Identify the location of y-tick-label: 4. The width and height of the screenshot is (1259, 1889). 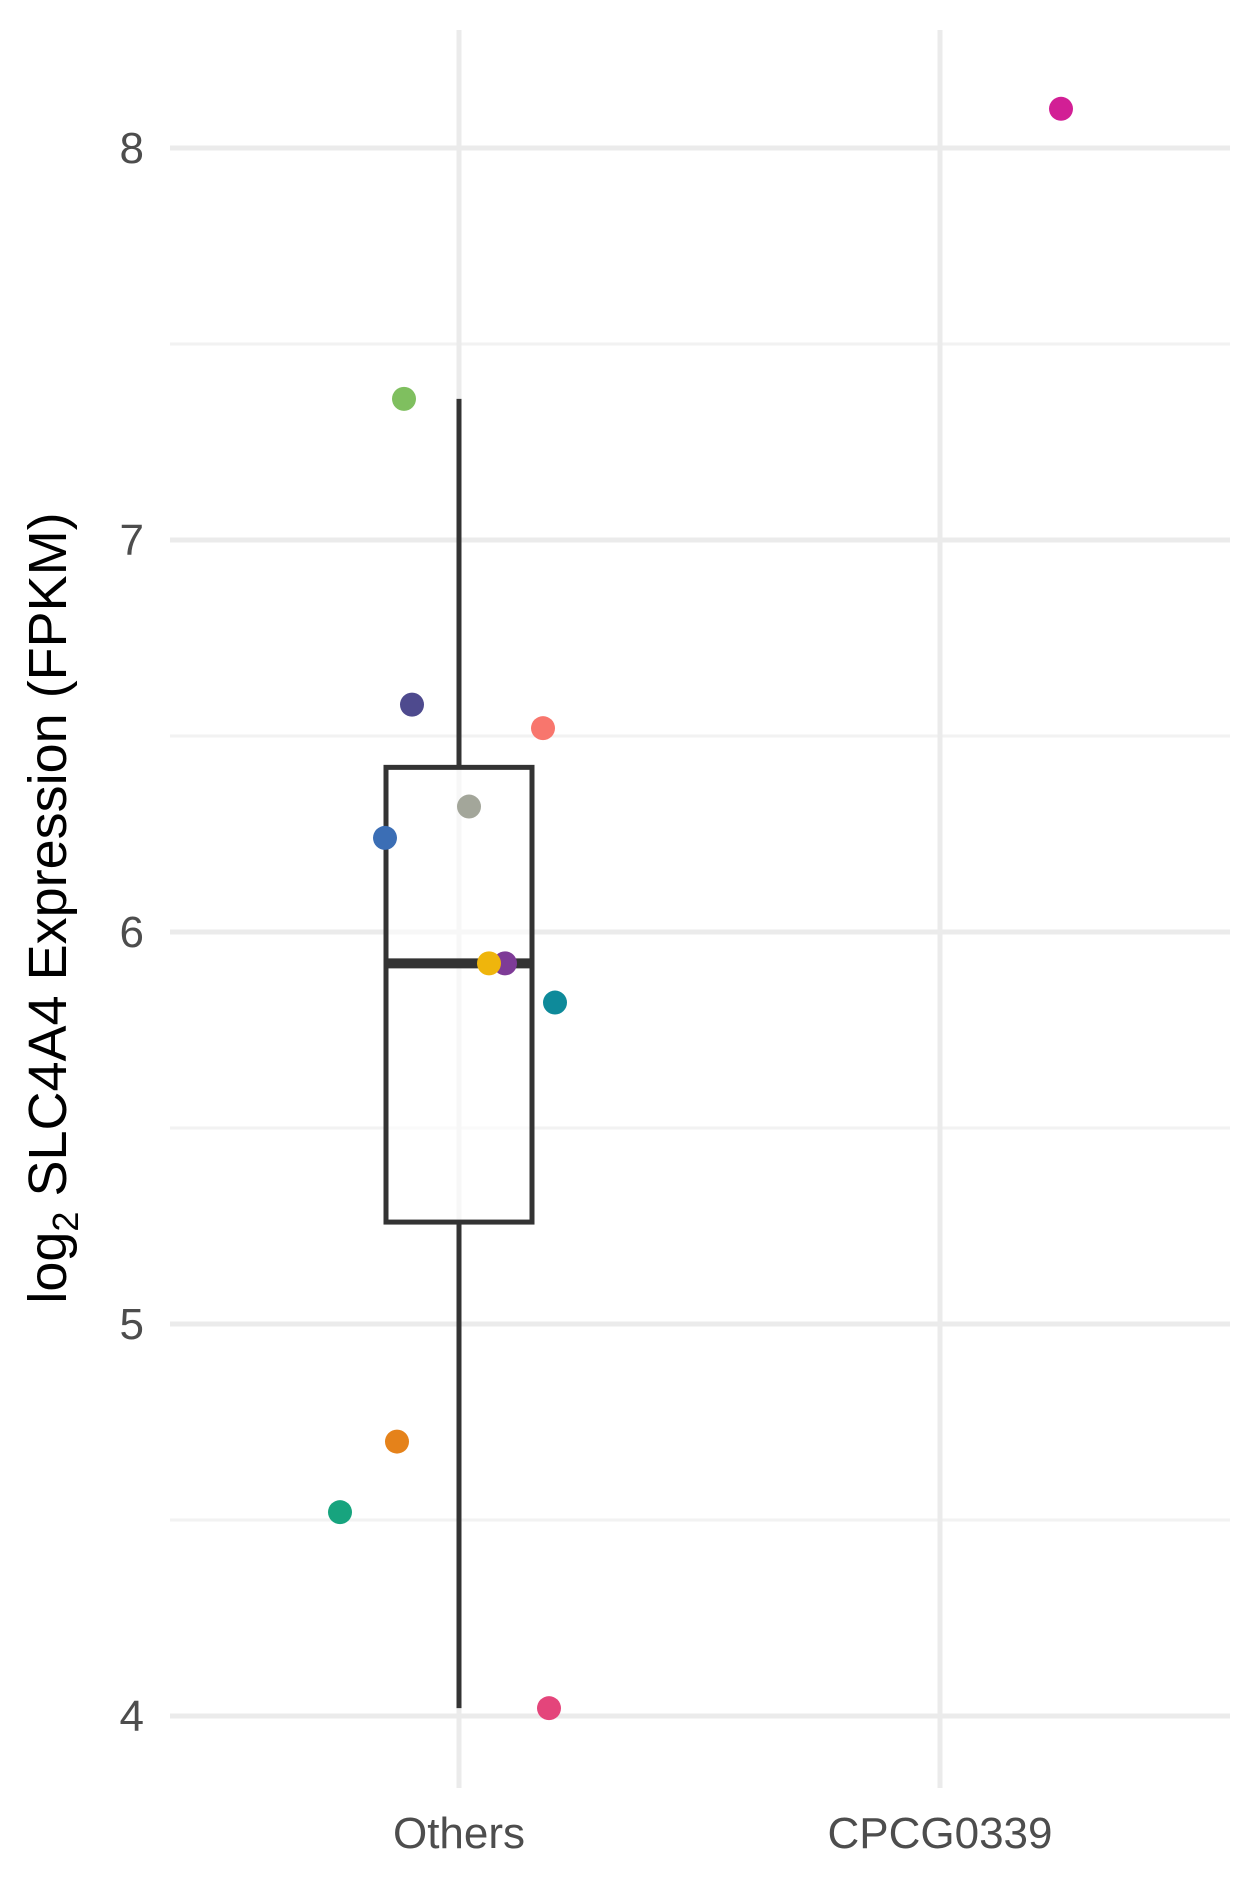
(132, 1716).